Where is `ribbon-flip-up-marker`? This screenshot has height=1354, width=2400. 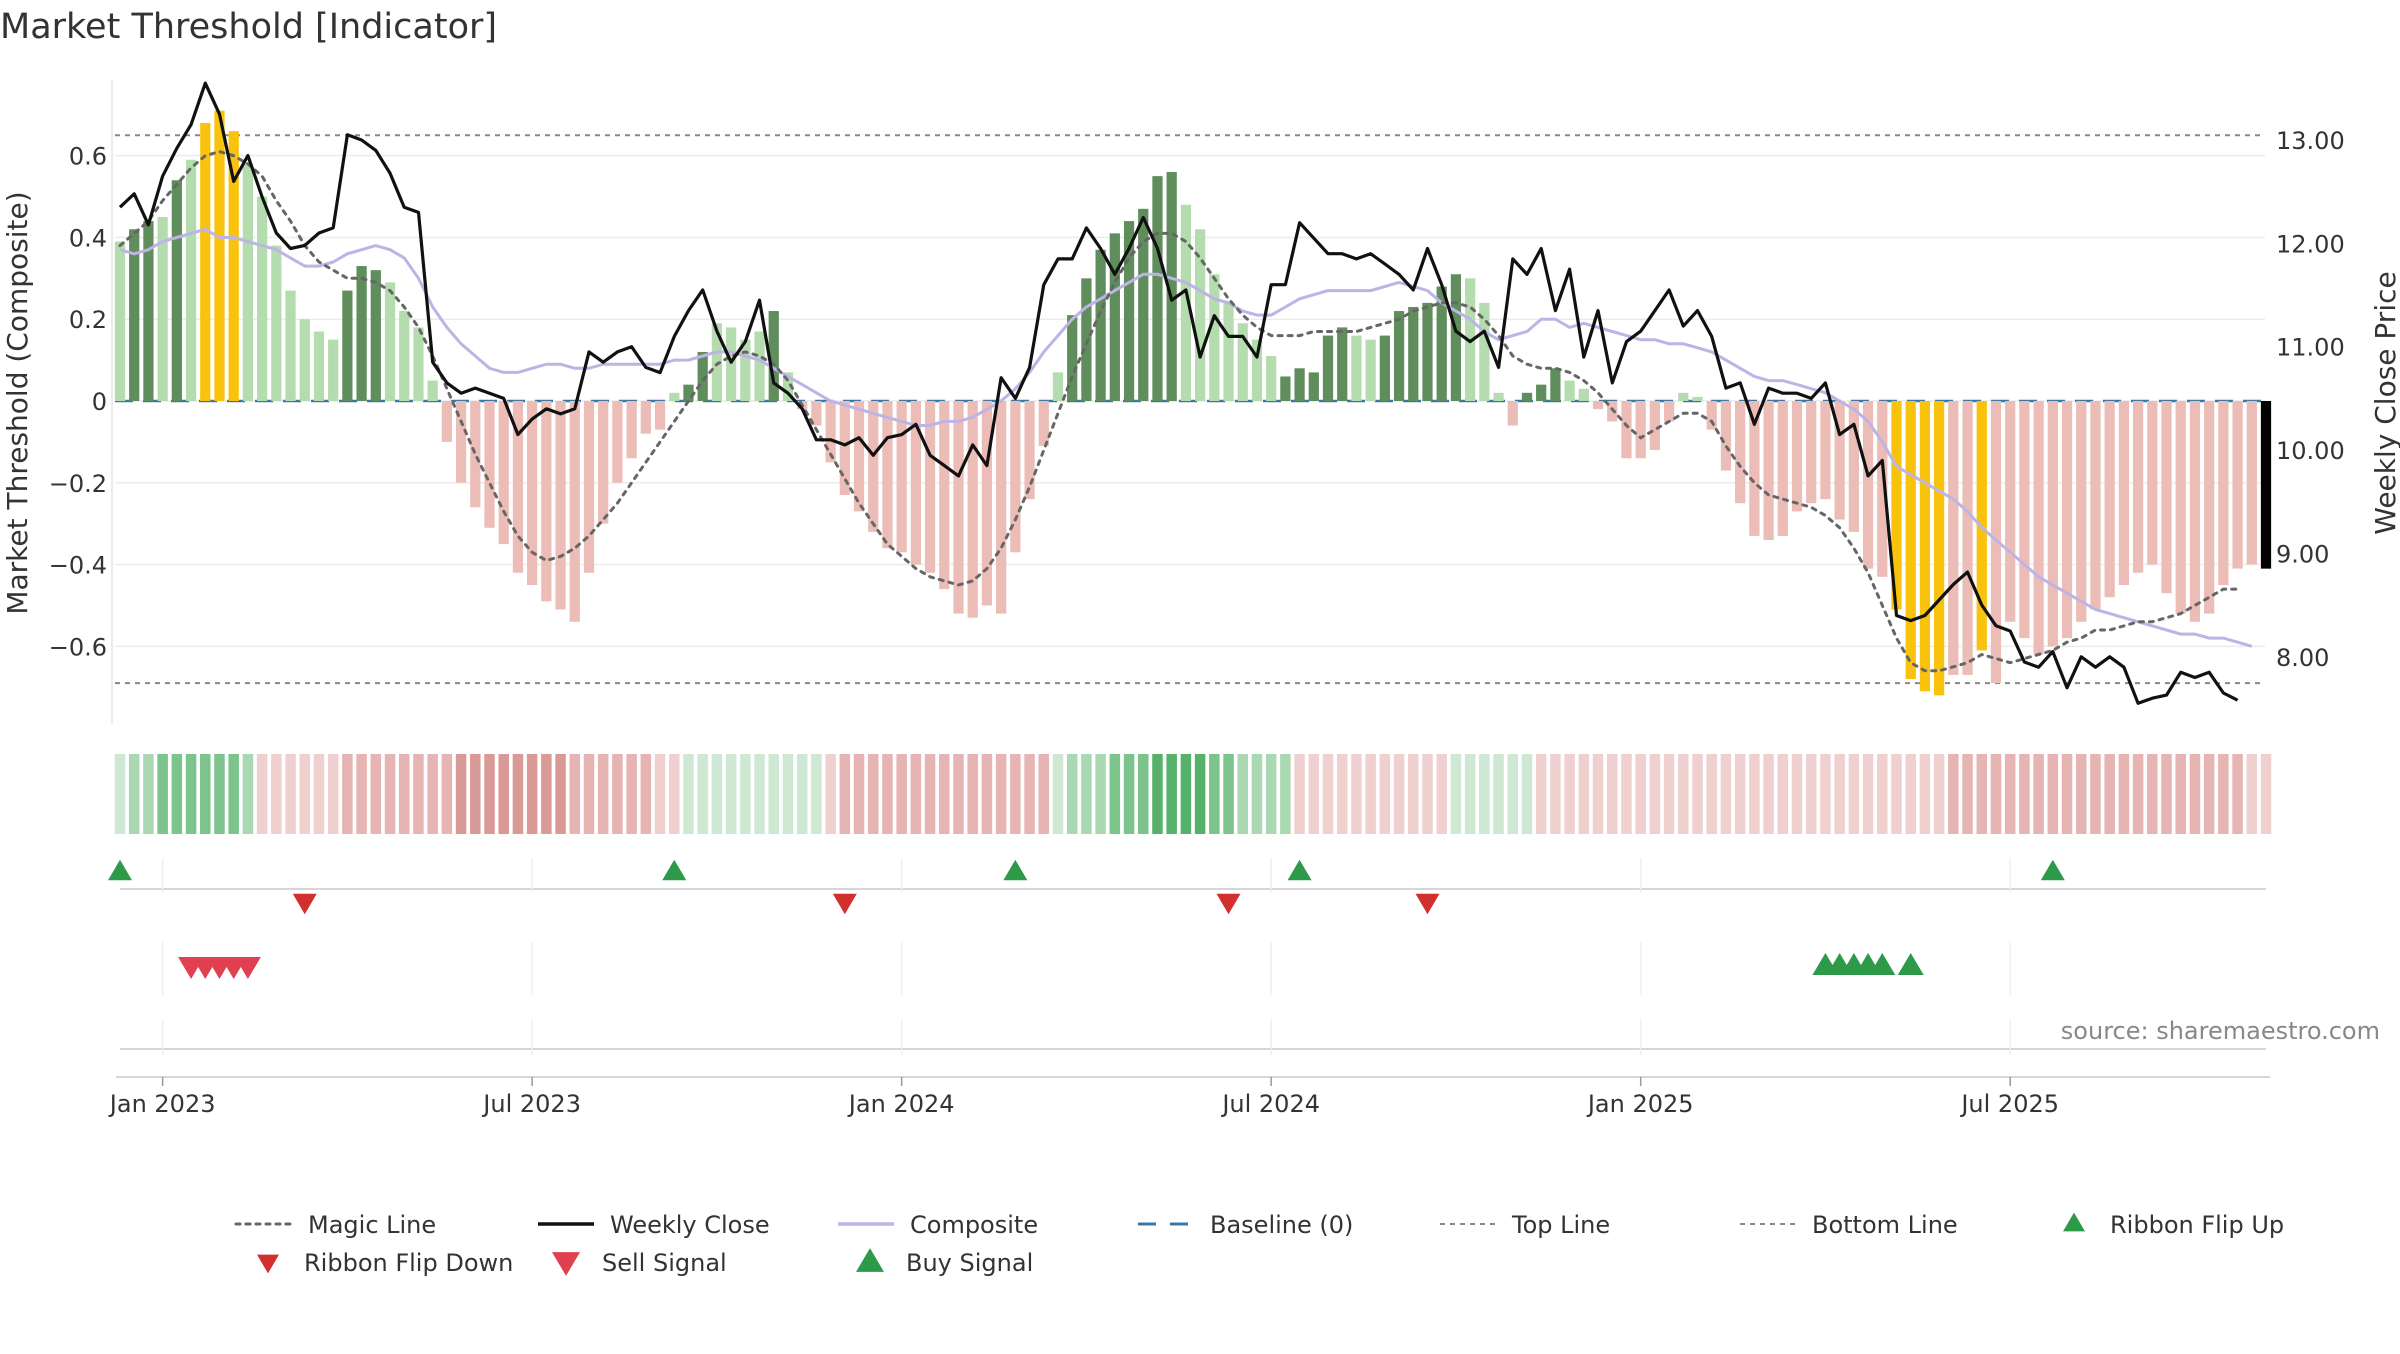 ribbon-flip-up-marker is located at coordinates (1299, 870).